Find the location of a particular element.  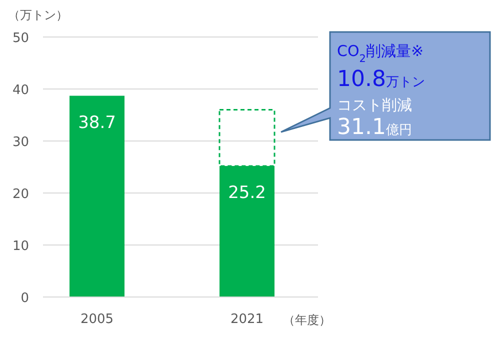

y-tick-label: 50 is located at coordinates (20, 38).